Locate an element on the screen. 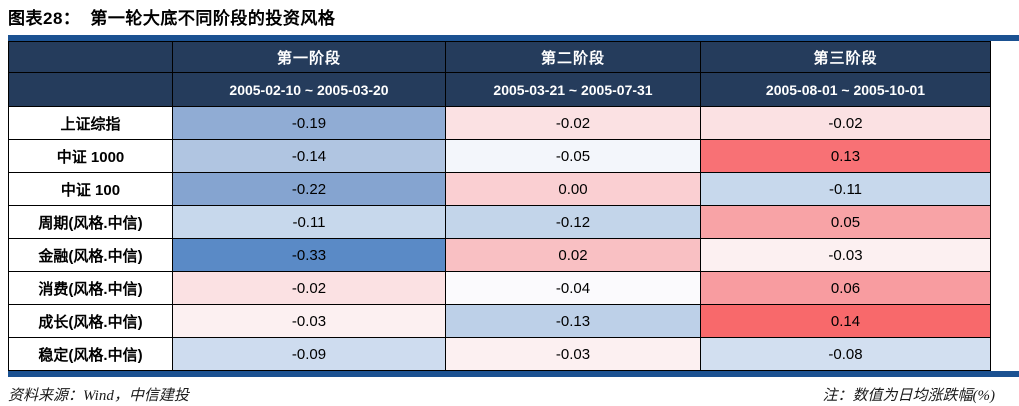 The height and width of the screenshot is (406, 1019). value-cell: -0.22 is located at coordinates (309, 189).